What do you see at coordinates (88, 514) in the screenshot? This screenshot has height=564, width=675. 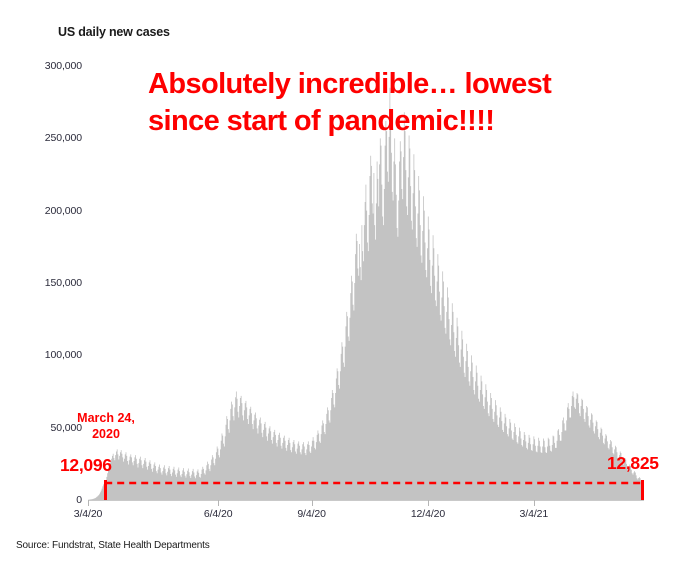 I see `x-axis-tick-label: 3/4/20` at bounding box center [88, 514].